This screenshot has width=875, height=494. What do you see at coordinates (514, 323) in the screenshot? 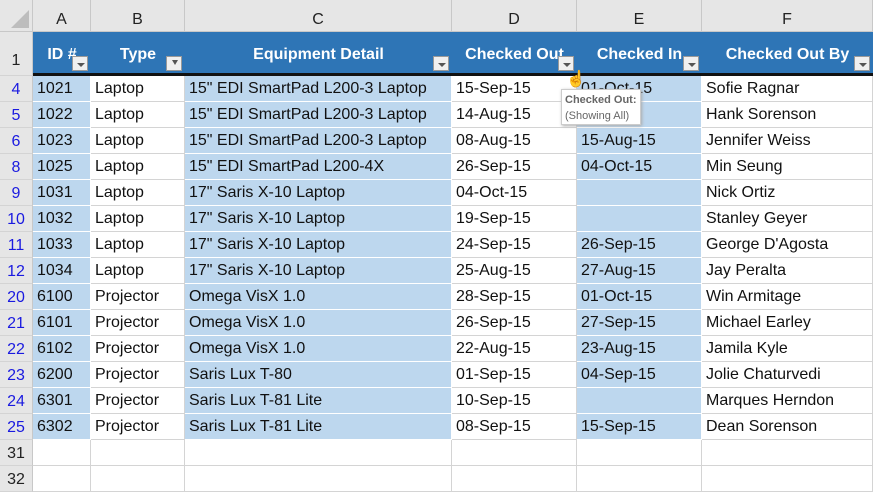
I see `cell-D21: 26-Sep-15` at bounding box center [514, 323].